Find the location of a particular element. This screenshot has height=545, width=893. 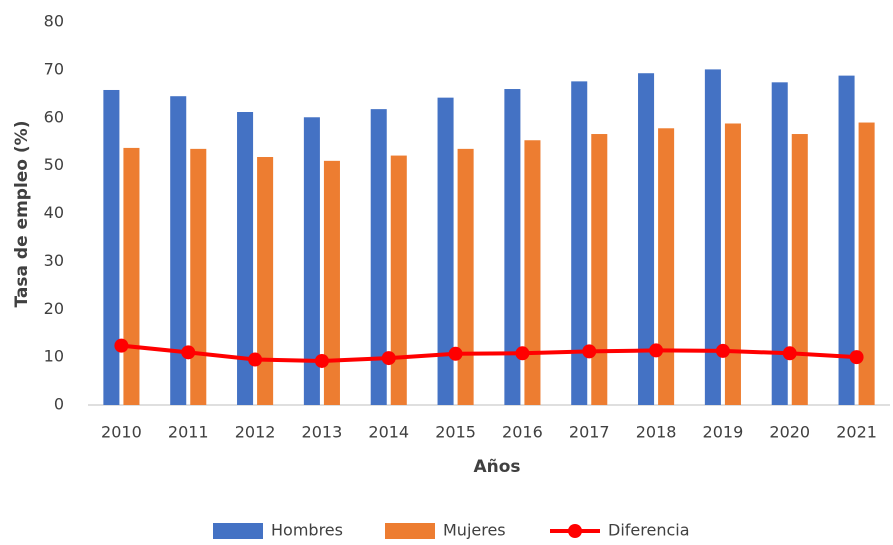

y-tick-label: 50 is located at coordinates (54, 164).